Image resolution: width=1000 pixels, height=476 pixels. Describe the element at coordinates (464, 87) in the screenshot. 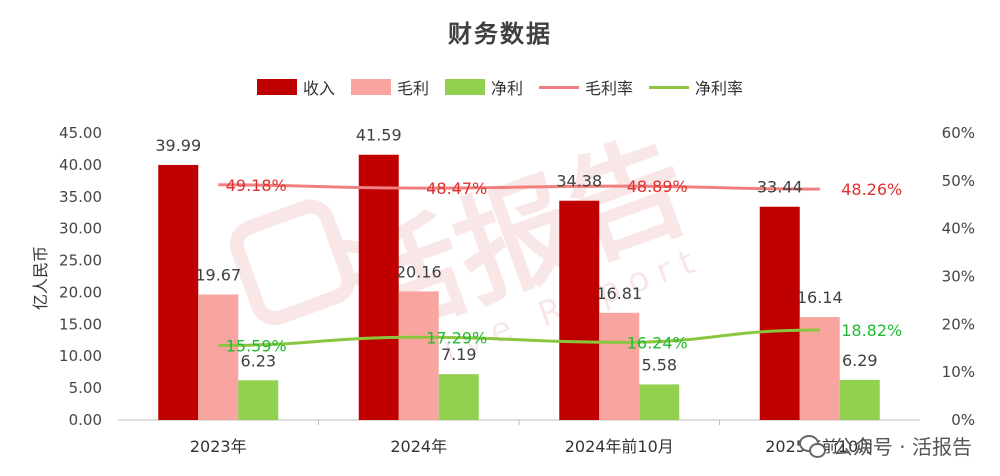

I see `legend-swatch-net-profit` at that location.